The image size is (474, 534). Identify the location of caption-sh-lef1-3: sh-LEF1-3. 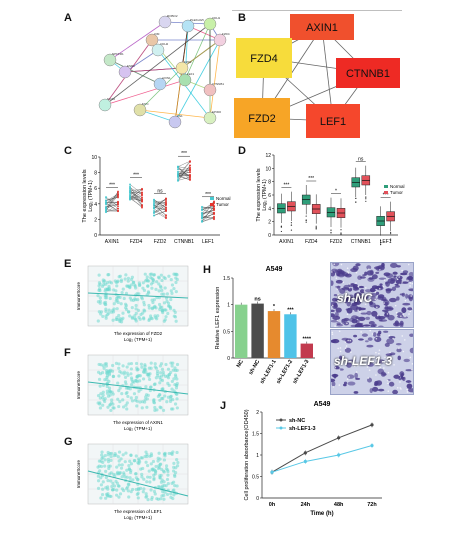
(363, 361).